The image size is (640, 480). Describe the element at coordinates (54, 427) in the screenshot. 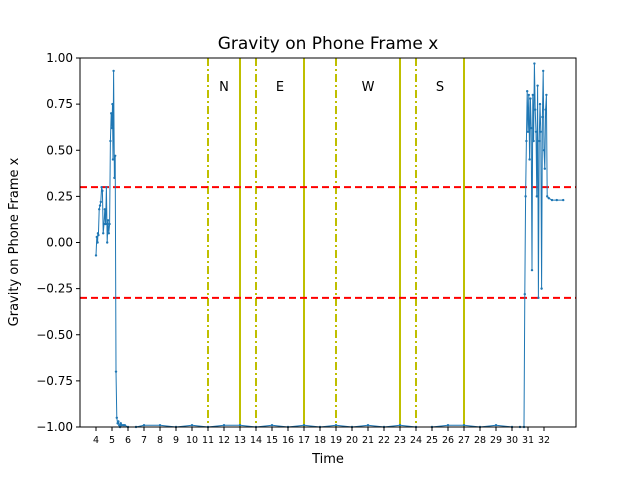

I see `y-tick-label: −1.00` at that location.